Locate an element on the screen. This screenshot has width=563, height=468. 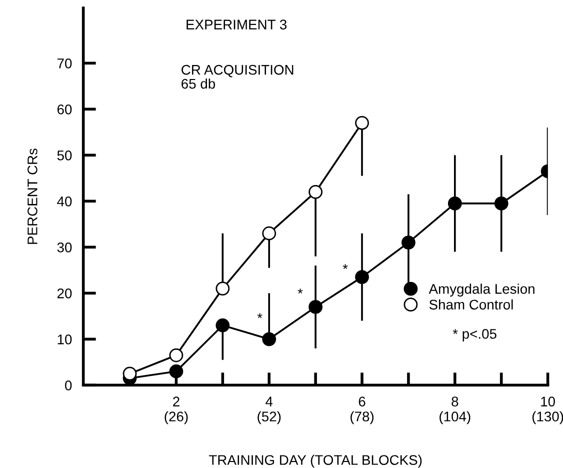
annotation: * p<.05 is located at coordinates (474, 335).